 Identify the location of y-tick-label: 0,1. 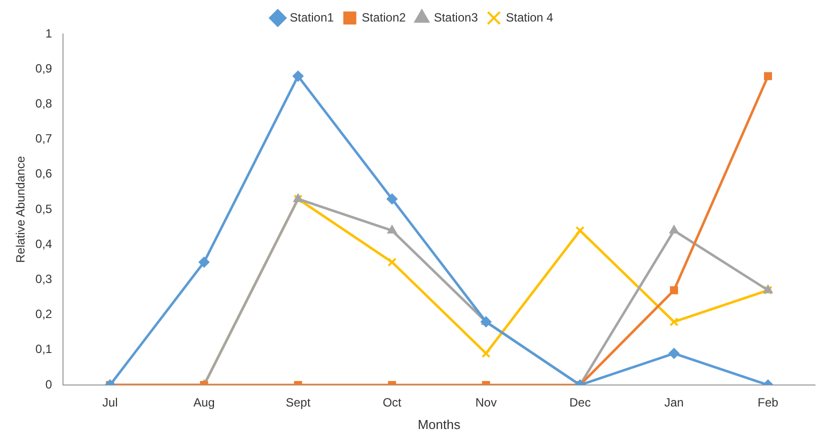
(43, 349).